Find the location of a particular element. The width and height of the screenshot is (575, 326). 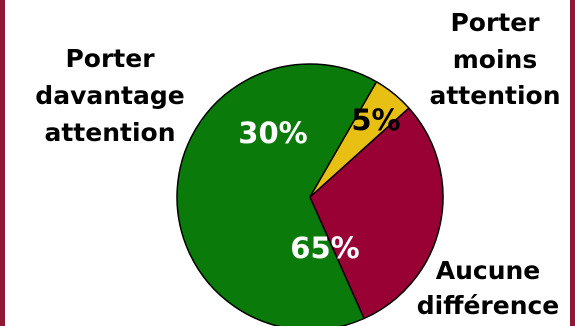

slice-porter-moins-attention-category-label: moins is located at coordinates (495, 59).